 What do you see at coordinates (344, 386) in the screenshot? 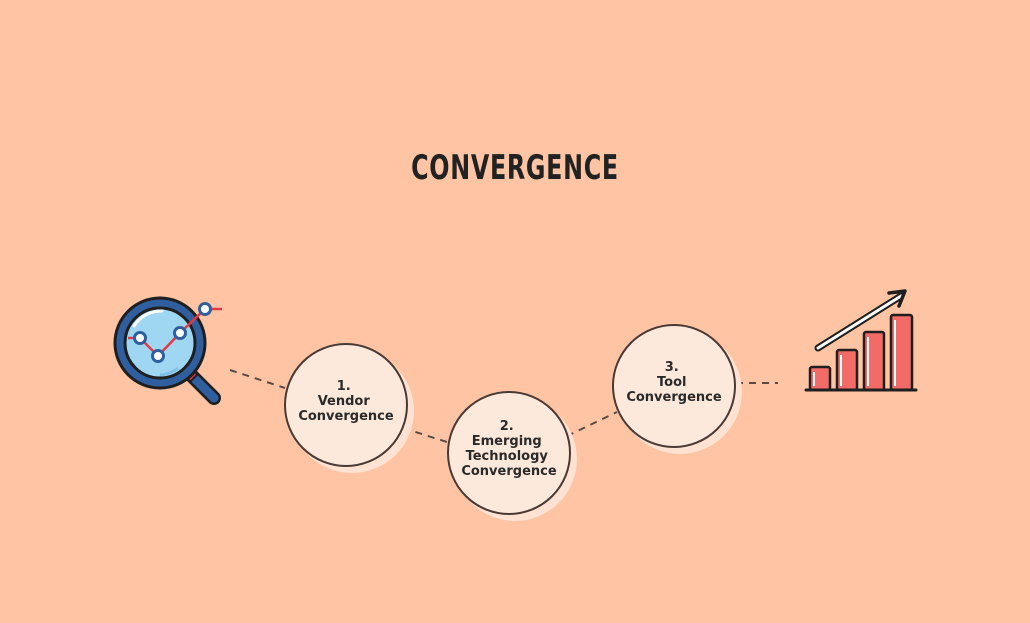
I see `step-1-number: 1.` at bounding box center [344, 386].